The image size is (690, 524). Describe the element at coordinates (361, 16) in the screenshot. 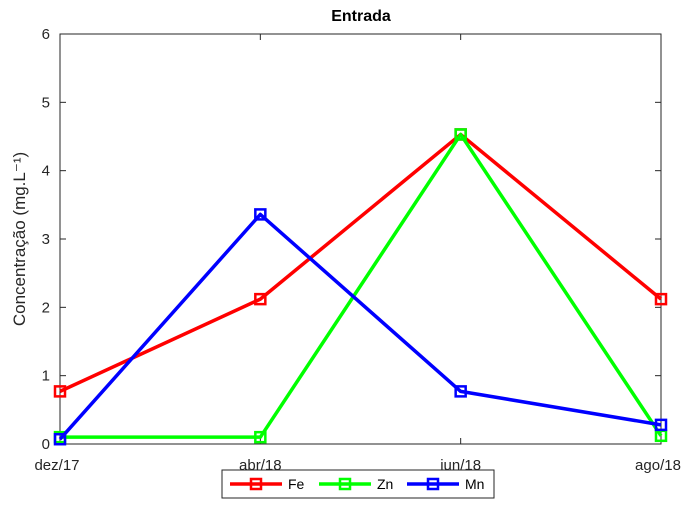

I see `chart-title: Entrada` at that location.